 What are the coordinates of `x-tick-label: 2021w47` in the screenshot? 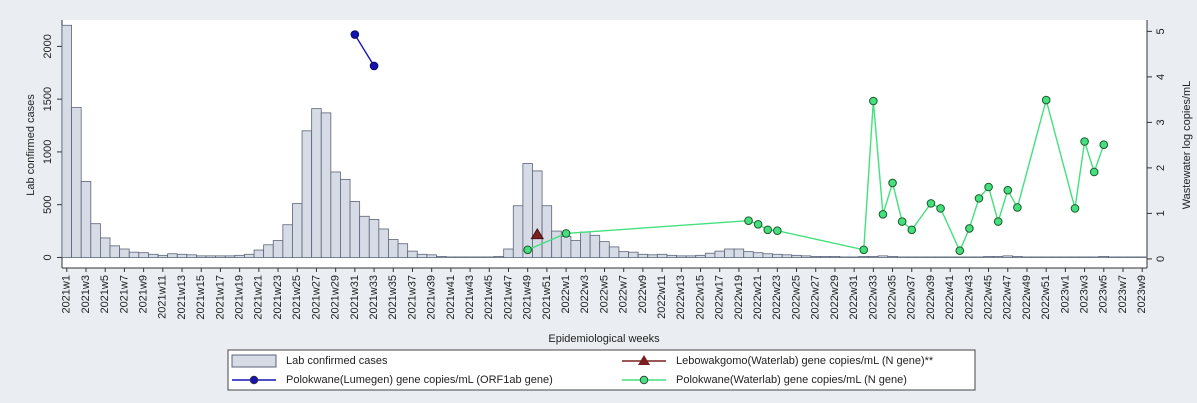 It's located at (508, 297).